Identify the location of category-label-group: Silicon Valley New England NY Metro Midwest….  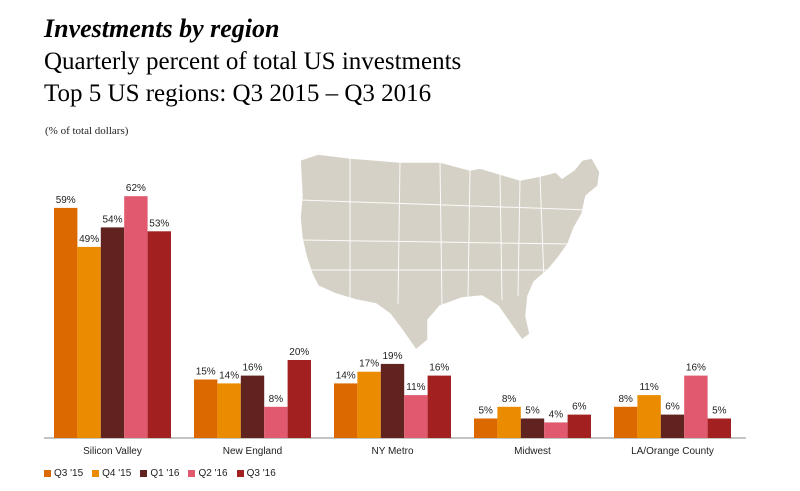
(398, 451).